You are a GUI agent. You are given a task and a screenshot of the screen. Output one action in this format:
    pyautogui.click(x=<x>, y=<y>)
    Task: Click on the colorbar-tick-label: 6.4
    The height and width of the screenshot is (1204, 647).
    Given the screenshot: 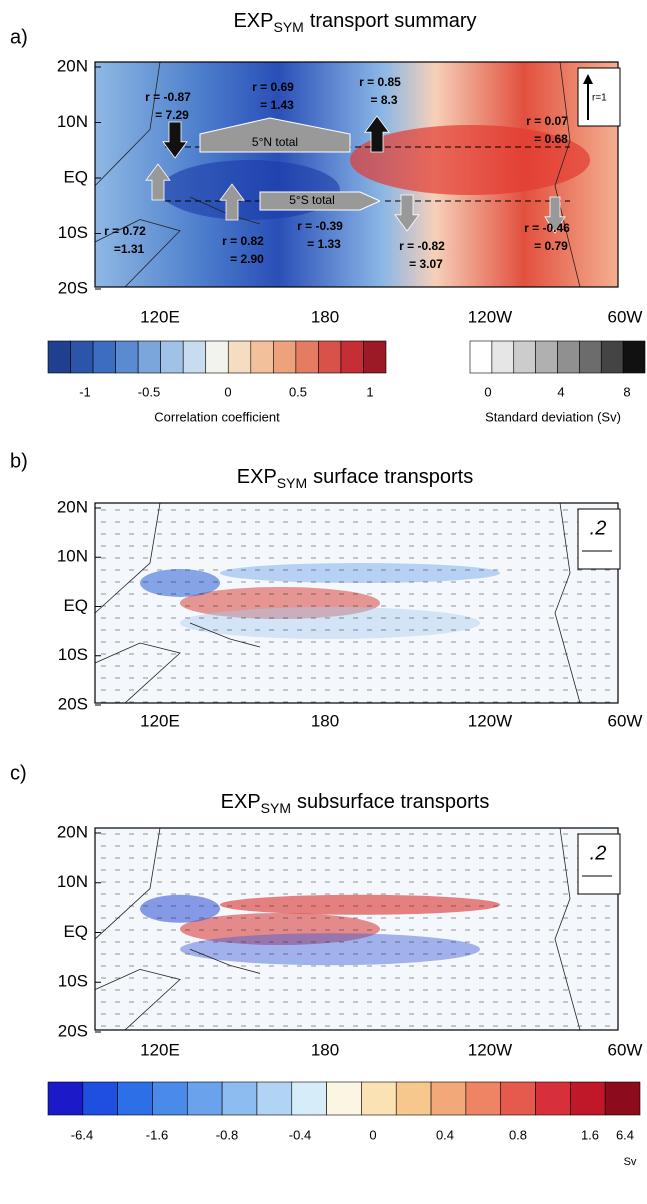 What is the action you would take?
    pyautogui.click(x=625, y=1134)
    